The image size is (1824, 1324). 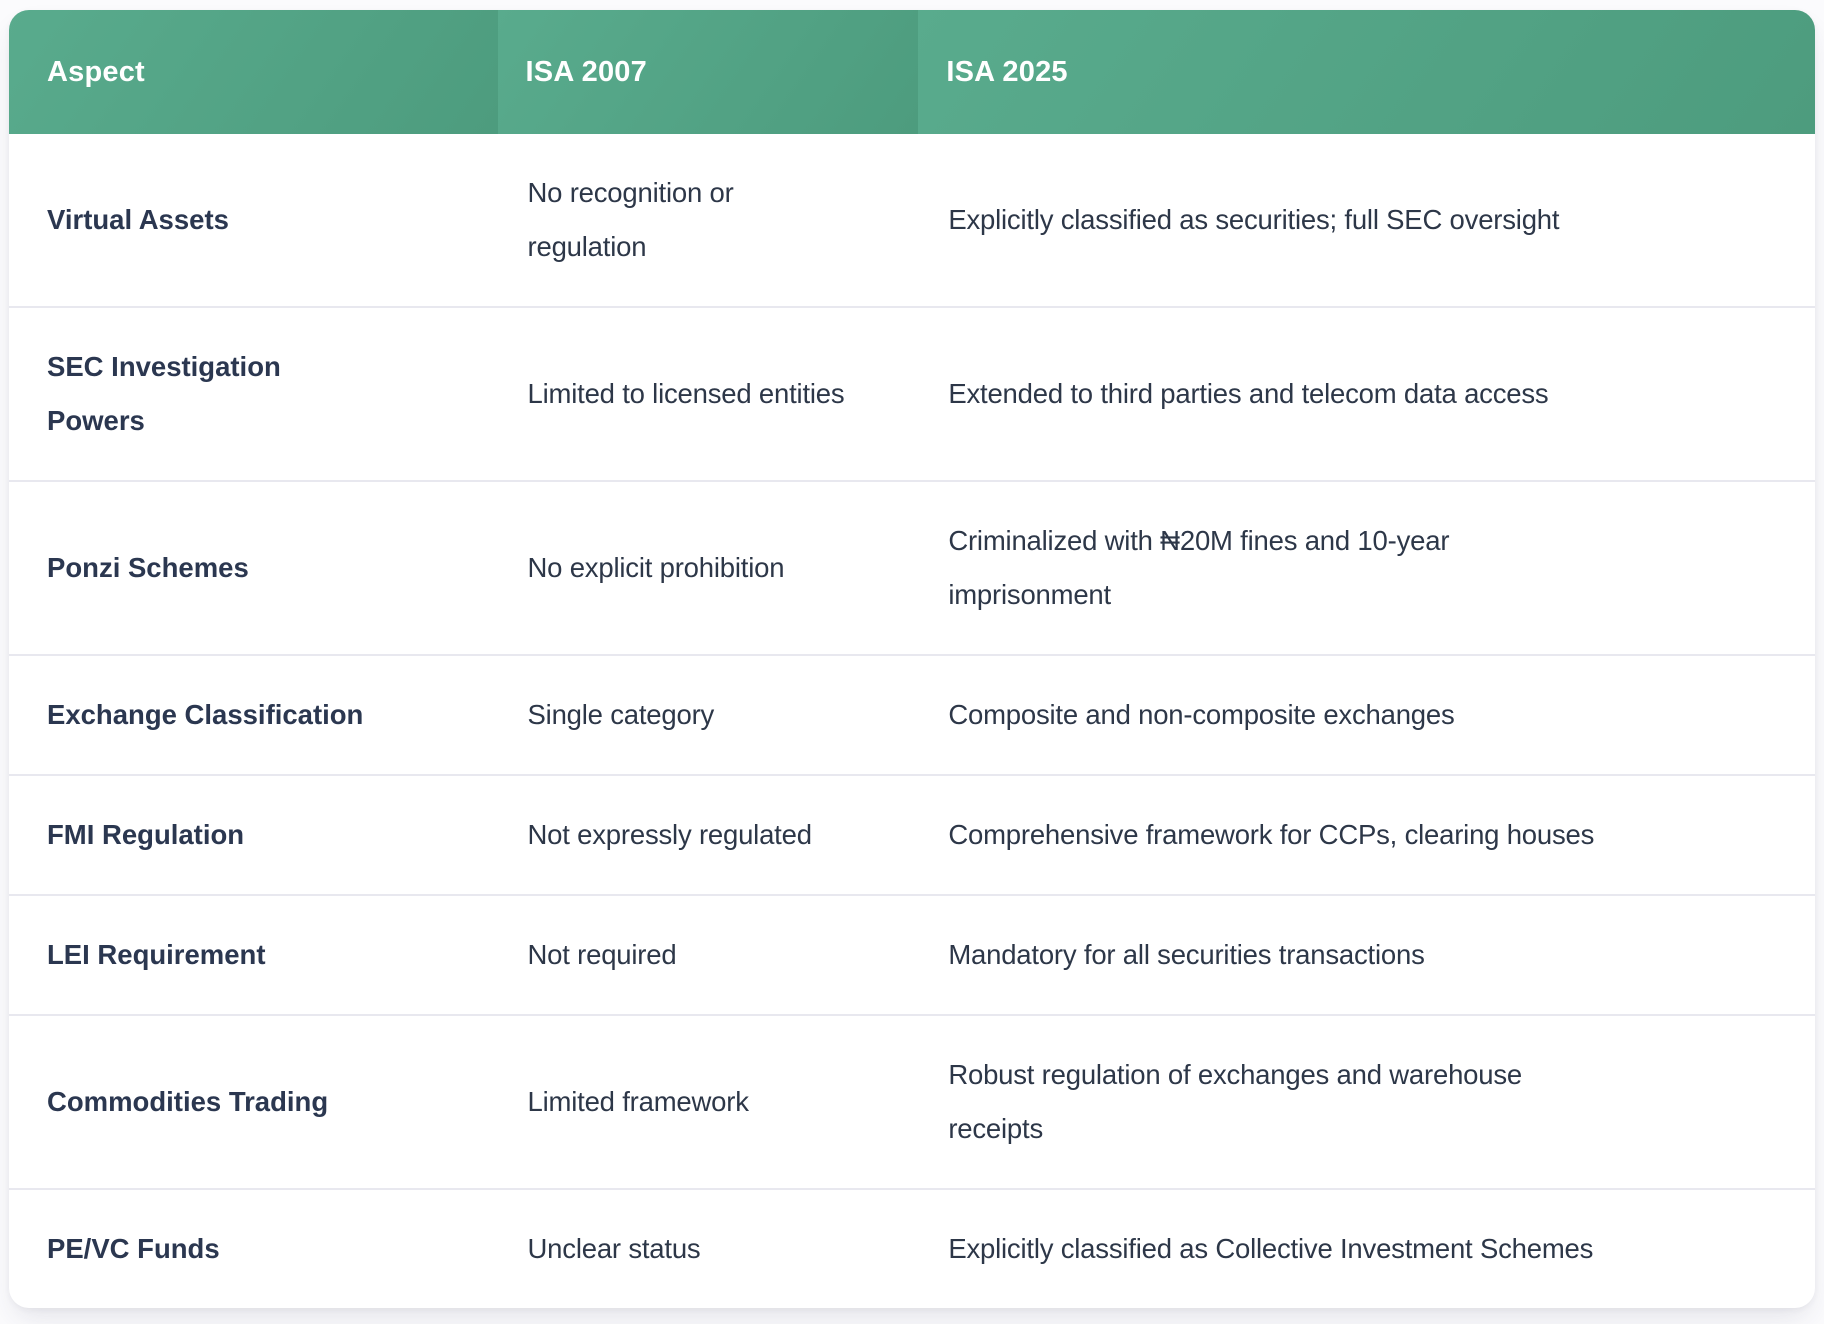 What do you see at coordinates (253, 567) in the screenshot?
I see `aspect-cell: Ponzi Schemes` at bounding box center [253, 567].